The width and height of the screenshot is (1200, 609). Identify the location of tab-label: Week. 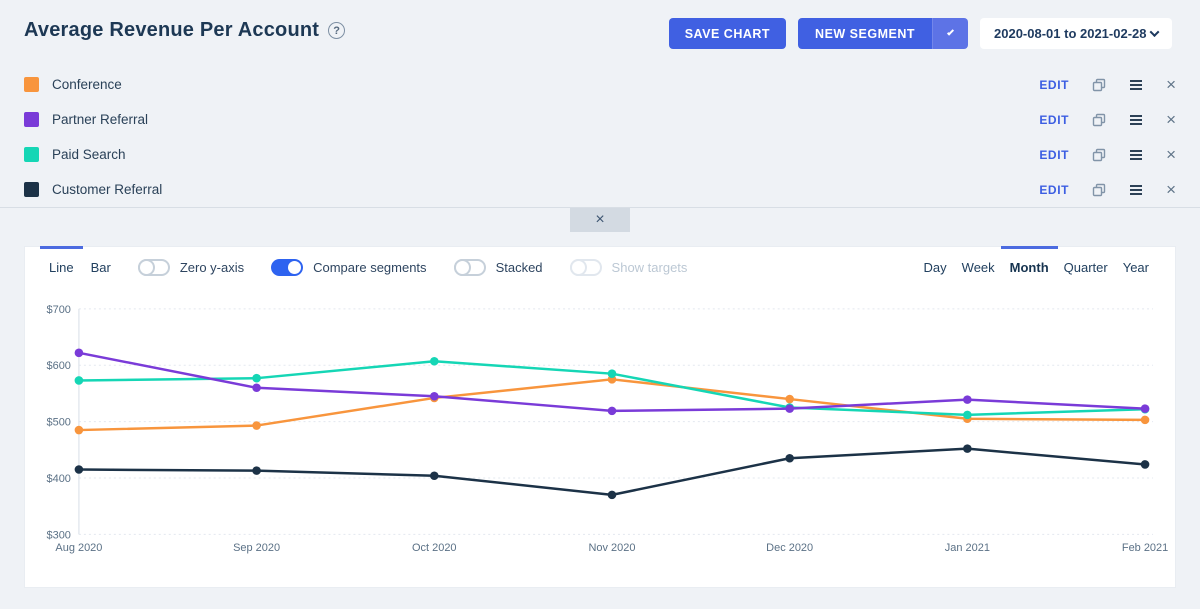
(978, 267).